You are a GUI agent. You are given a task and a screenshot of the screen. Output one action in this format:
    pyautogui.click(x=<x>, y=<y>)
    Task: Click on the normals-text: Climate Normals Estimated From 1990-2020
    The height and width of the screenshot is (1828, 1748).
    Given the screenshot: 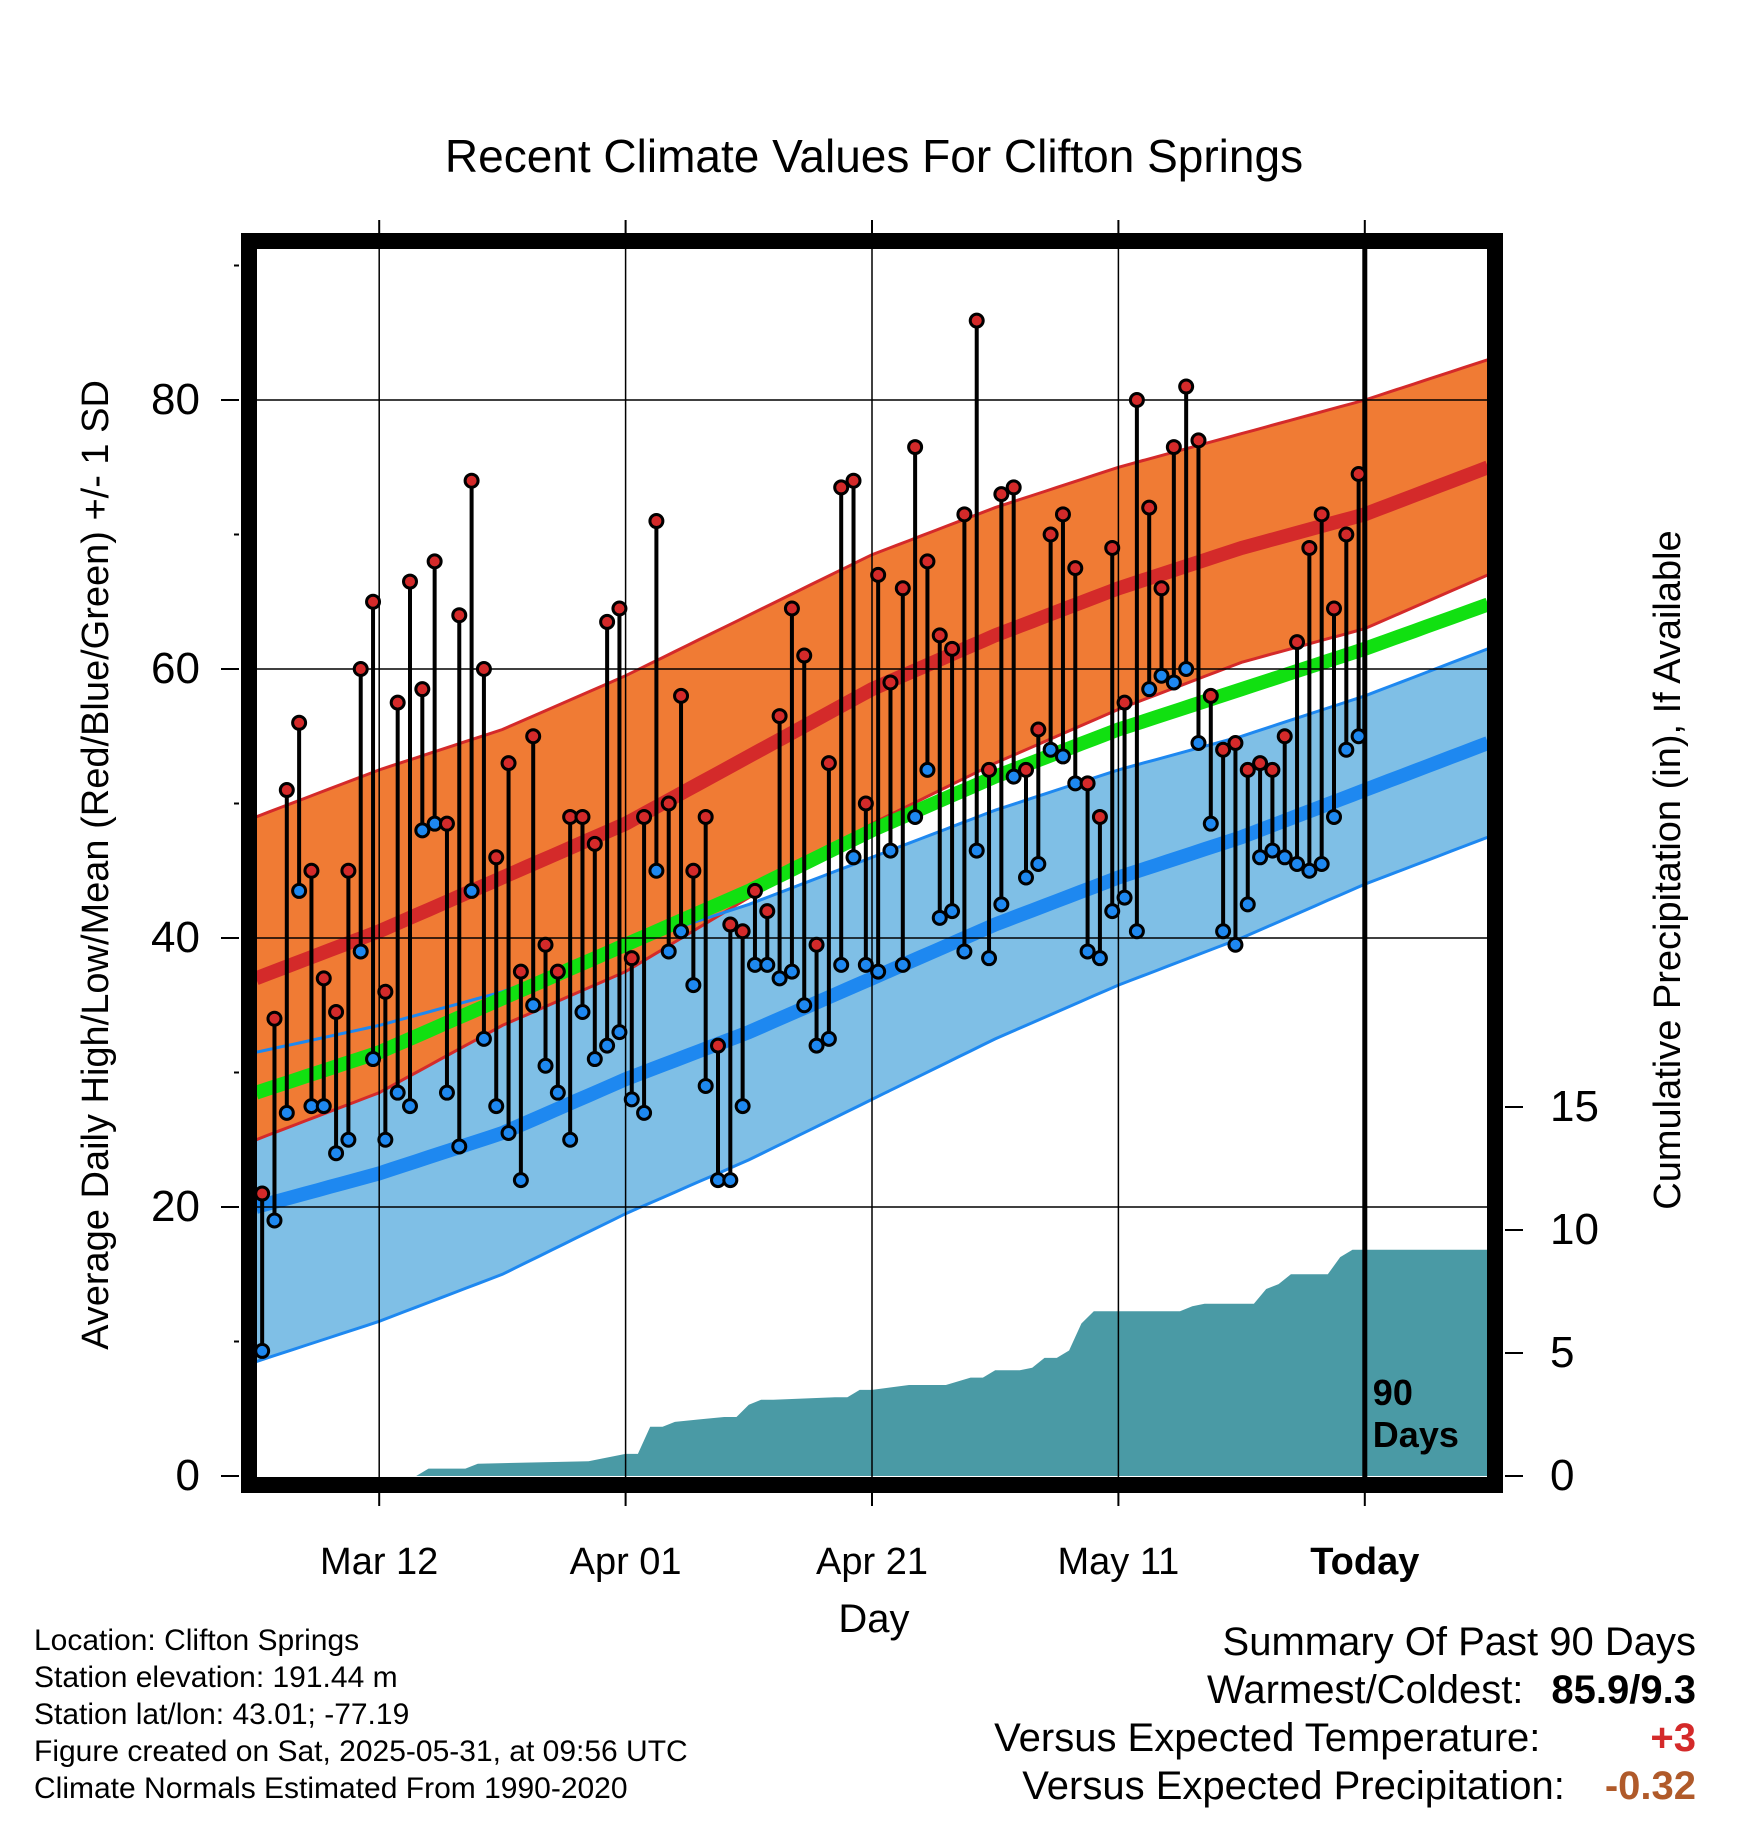 What is the action you would take?
    pyautogui.click(x=331, y=1788)
    